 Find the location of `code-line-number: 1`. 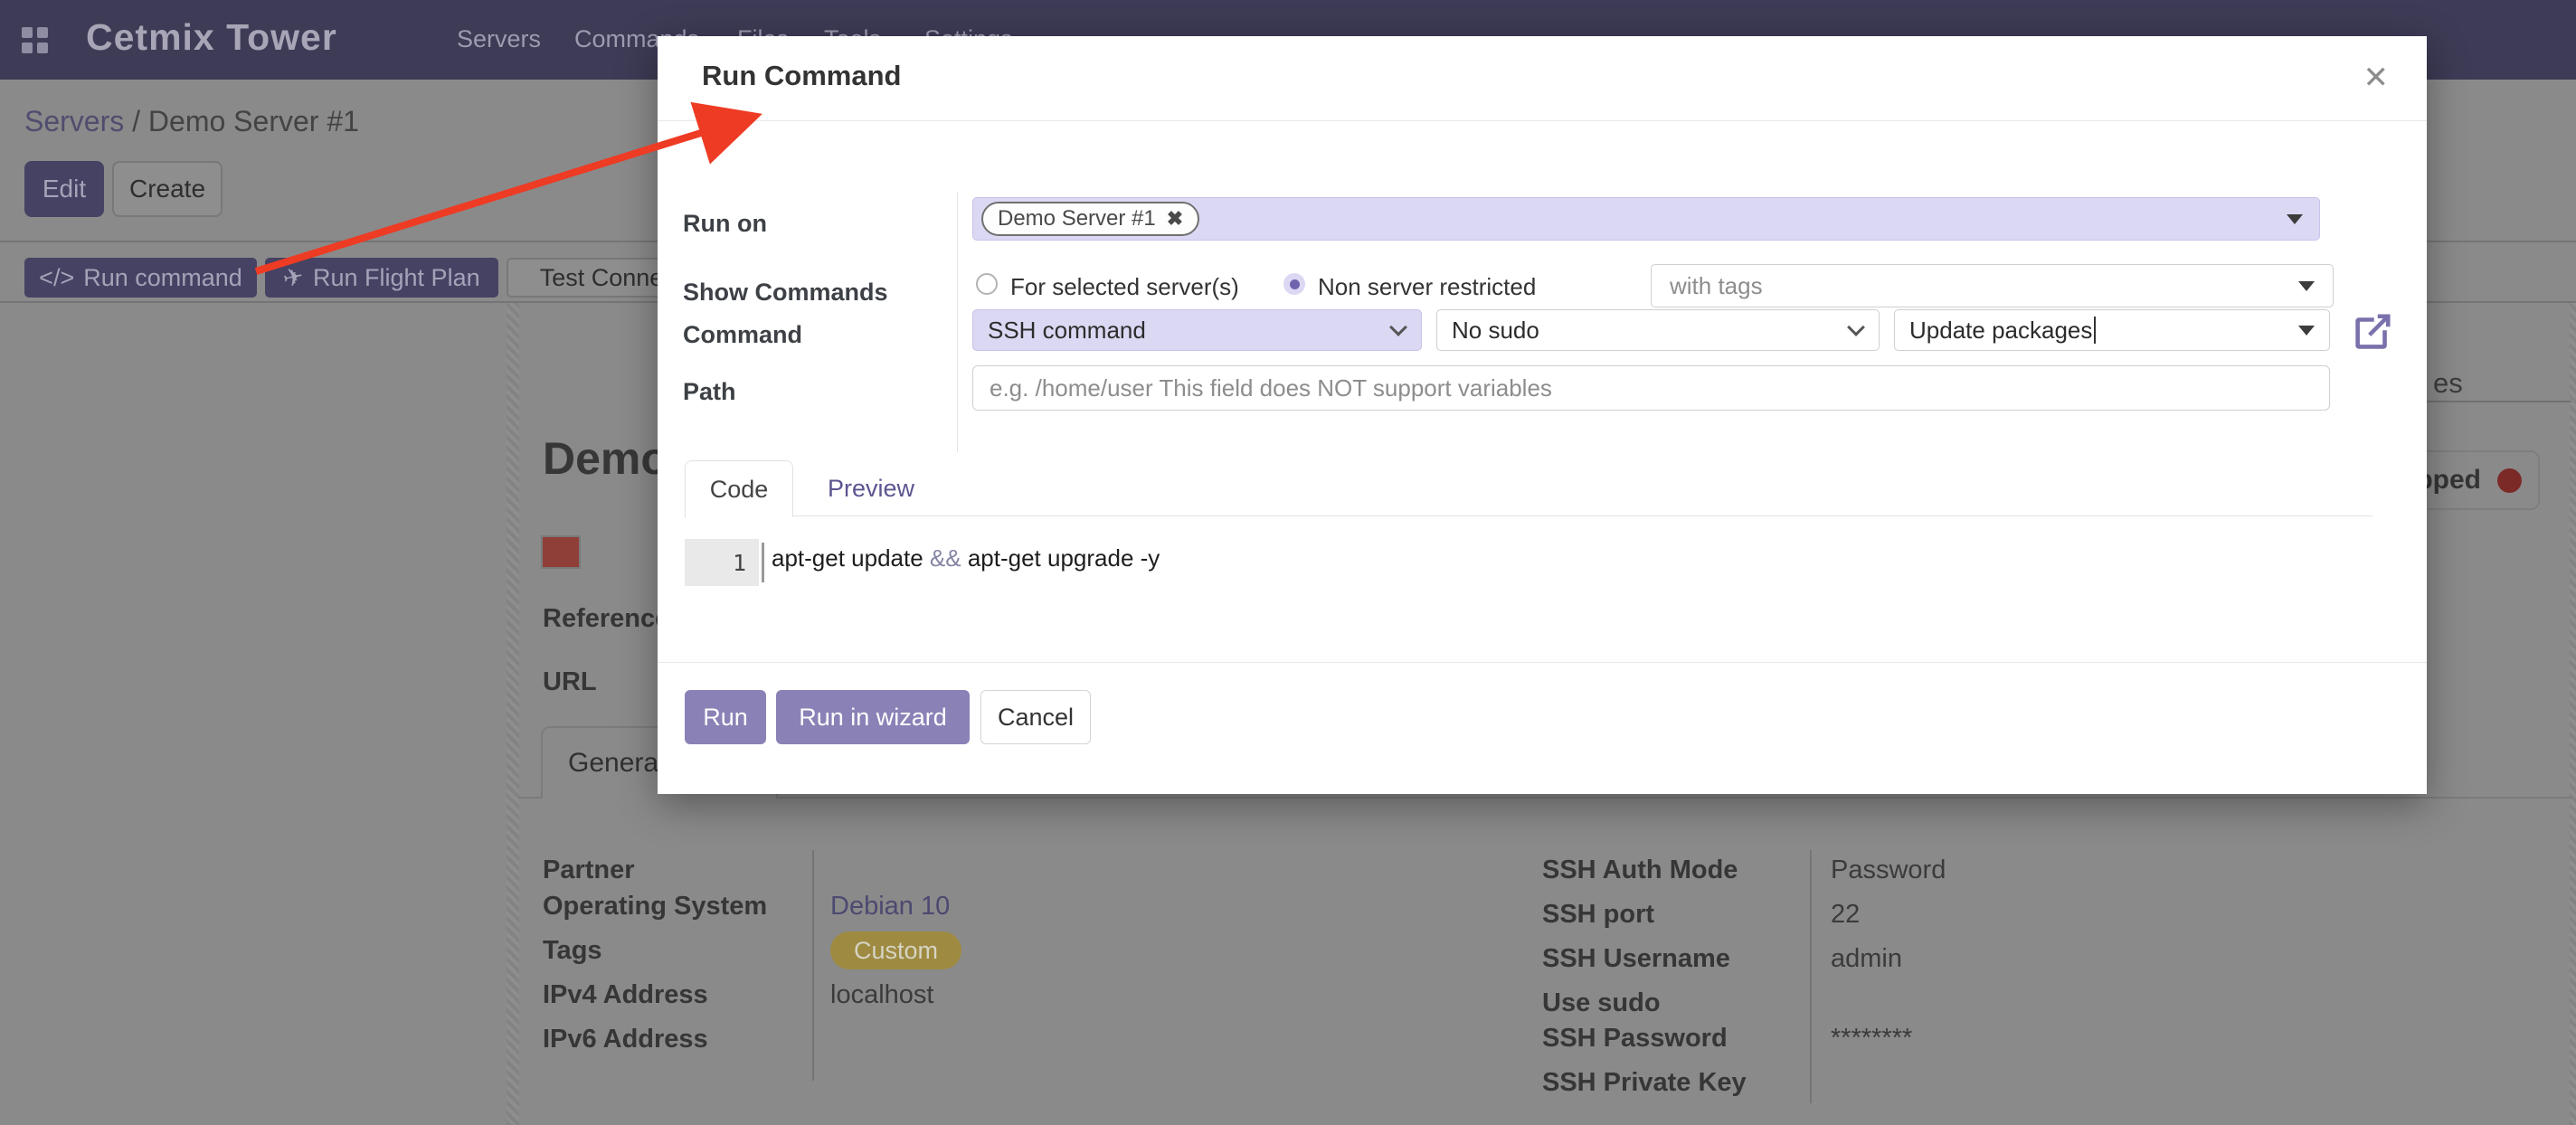

code-line-number: 1 is located at coordinates (722, 562).